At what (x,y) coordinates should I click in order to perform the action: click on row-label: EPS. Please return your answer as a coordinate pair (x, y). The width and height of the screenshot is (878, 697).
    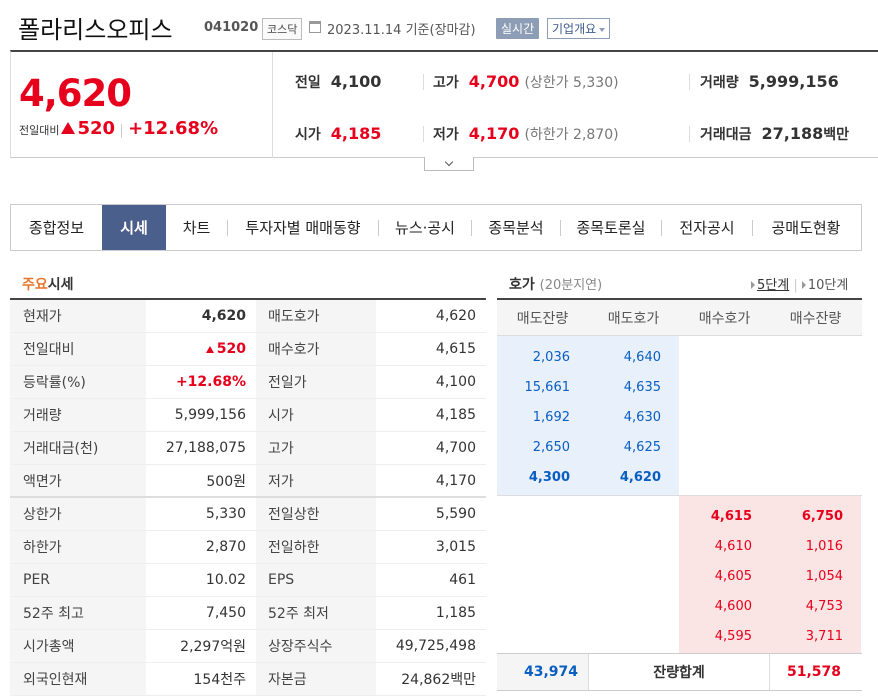
    Looking at the image, I should click on (316, 580).